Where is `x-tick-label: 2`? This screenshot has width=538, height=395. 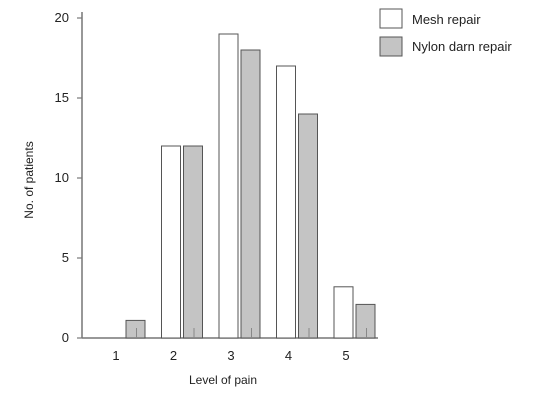
x-tick-label: 2 is located at coordinates (173, 355).